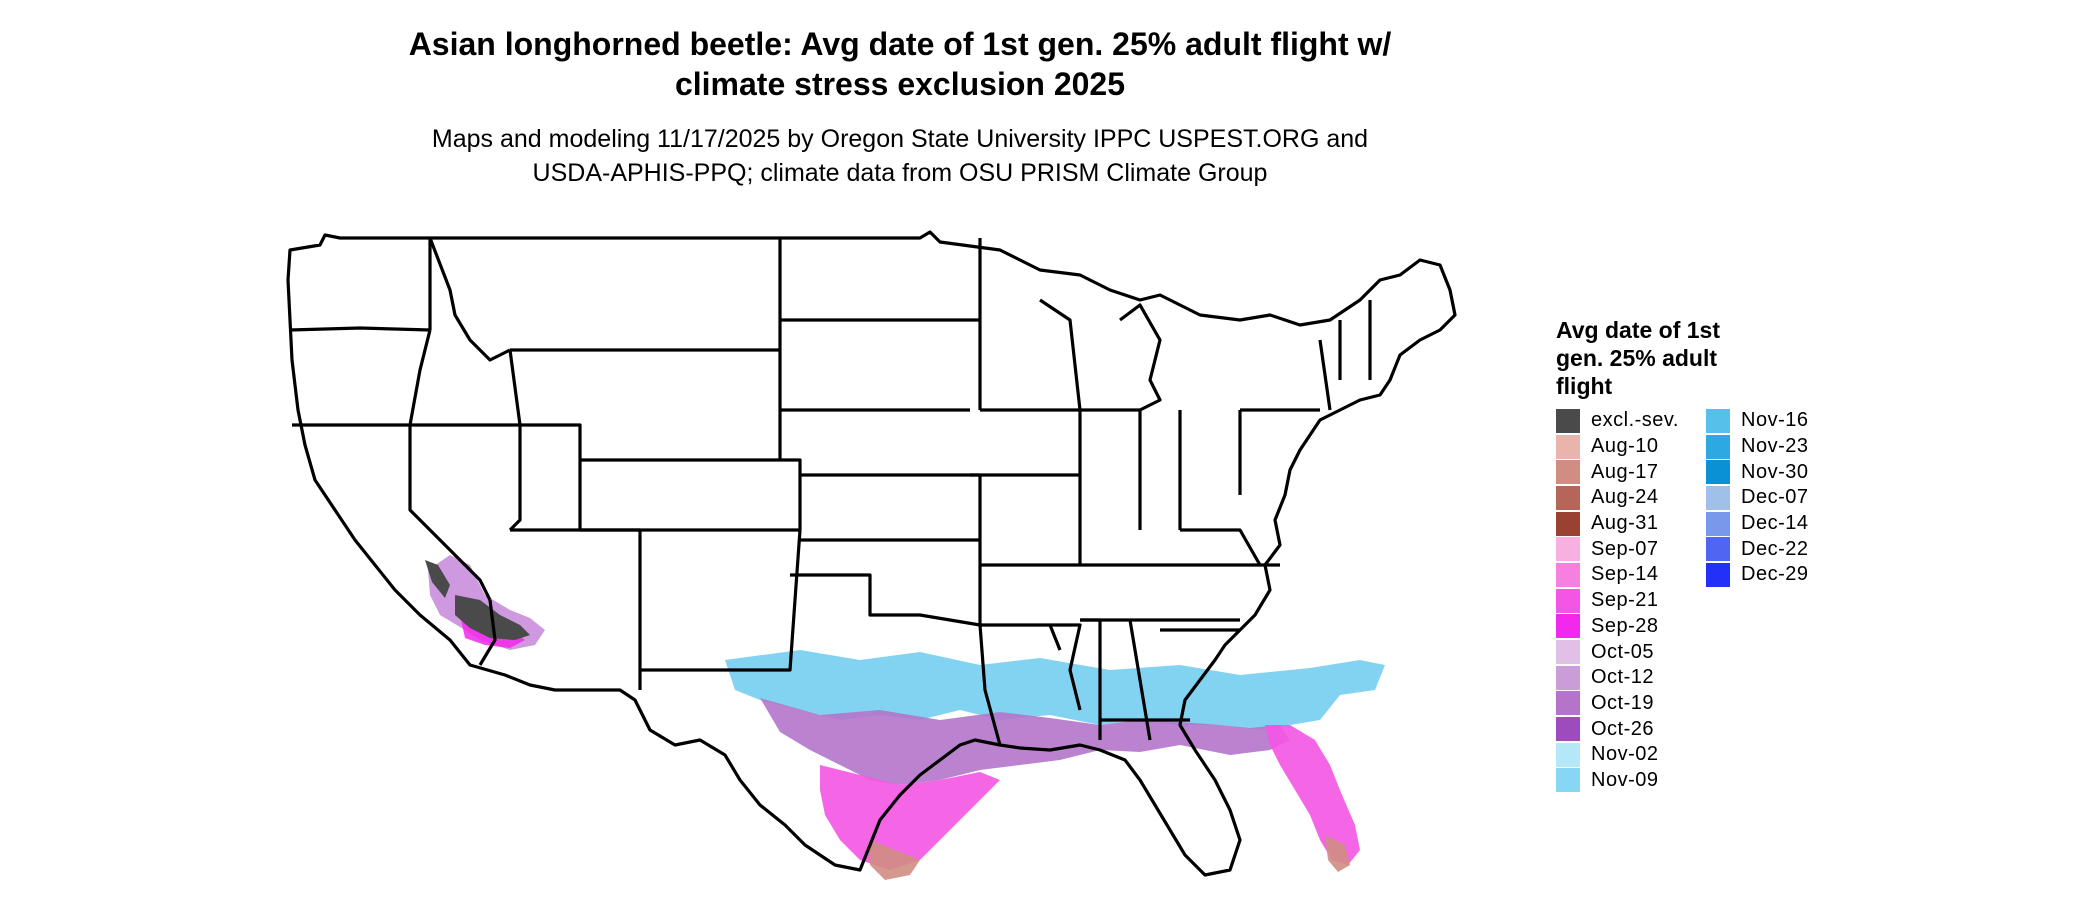  What do you see at coordinates (437, 579) in the screenshot?
I see `zone-sw-excluded-strip` at bounding box center [437, 579].